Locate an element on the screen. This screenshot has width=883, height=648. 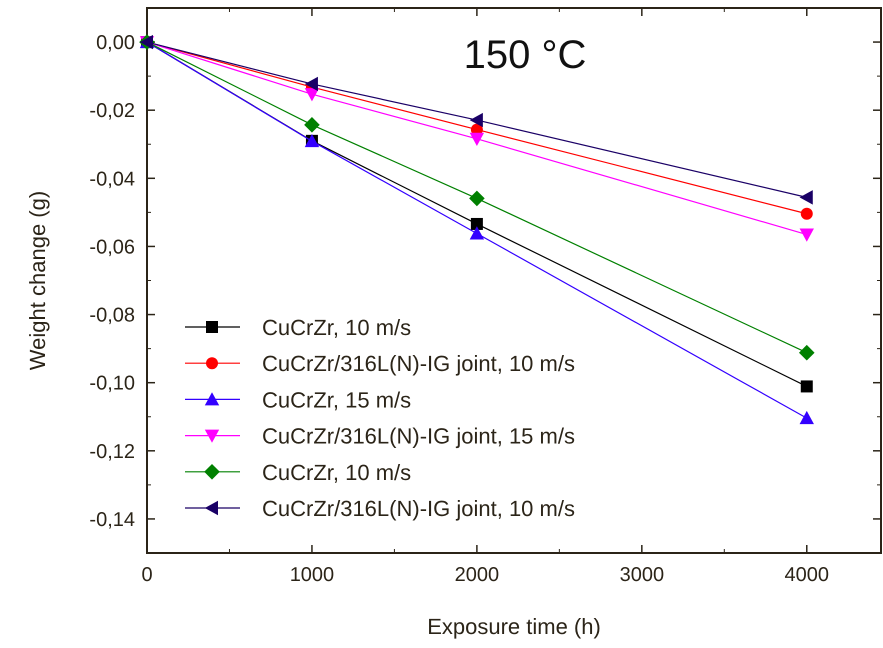
y-tick-label: -0,08 is located at coordinates (112, 315).